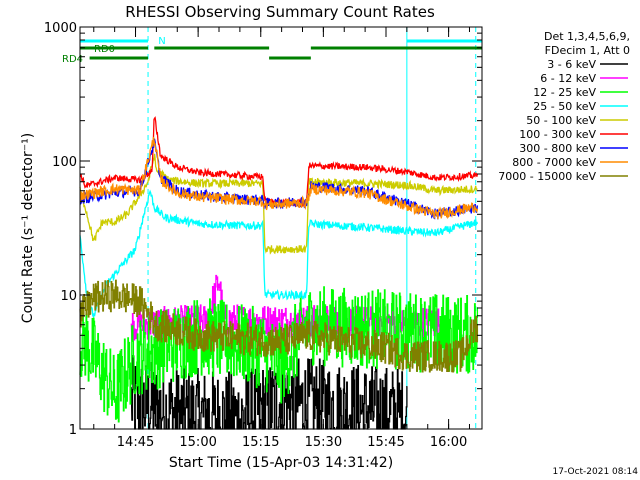  Describe the element at coordinates (60, 28) in the screenshot. I see `y-tick-label: 1000` at that location.